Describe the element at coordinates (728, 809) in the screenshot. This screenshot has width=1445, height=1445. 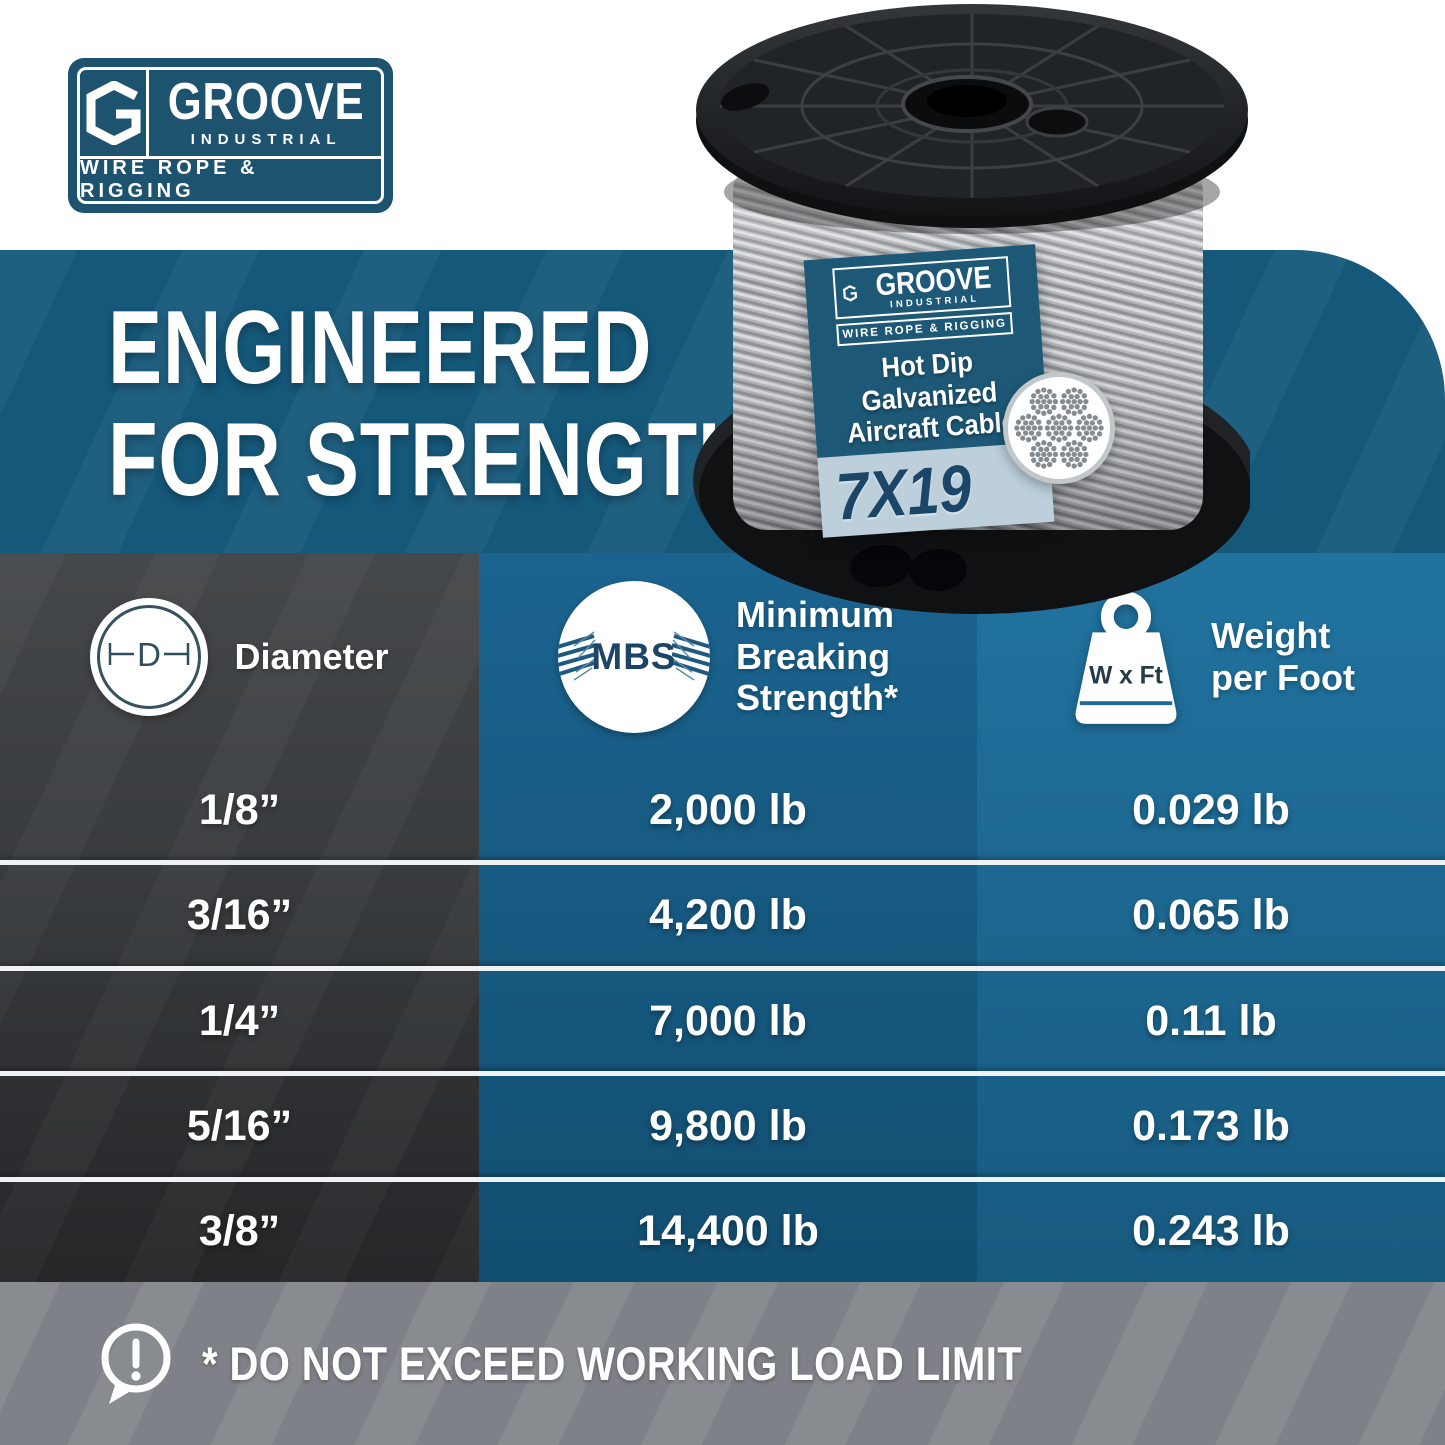
I see `mbs-cell: 2,000 lb` at that location.